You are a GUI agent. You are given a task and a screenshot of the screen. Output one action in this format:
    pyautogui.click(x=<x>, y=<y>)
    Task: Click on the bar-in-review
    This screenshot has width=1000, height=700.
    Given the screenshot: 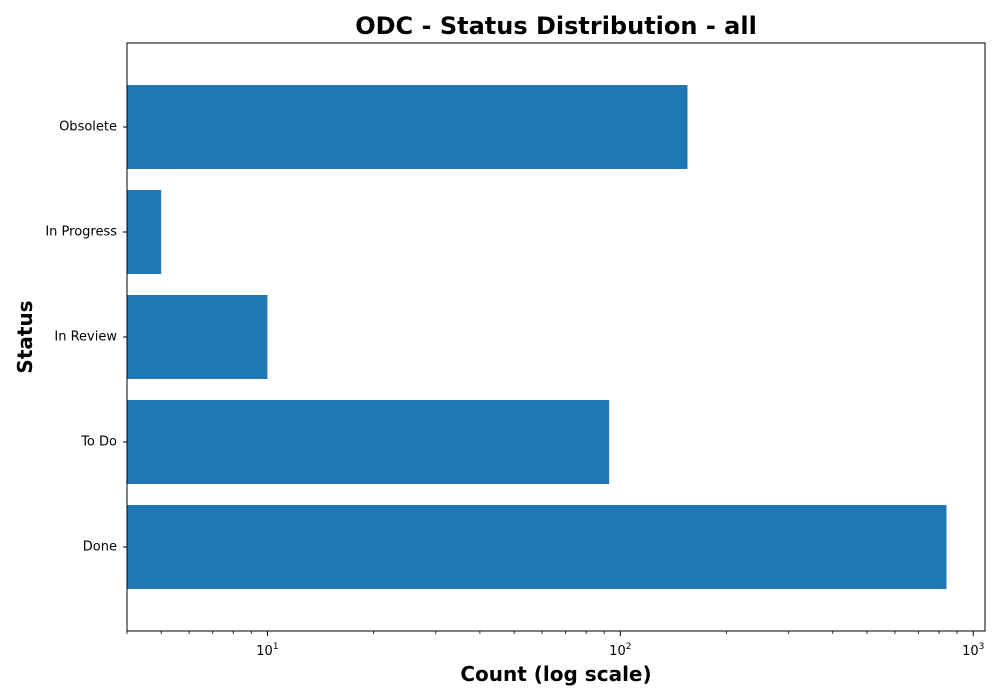 What is the action you would take?
    pyautogui.click(x=197, y=337)
    